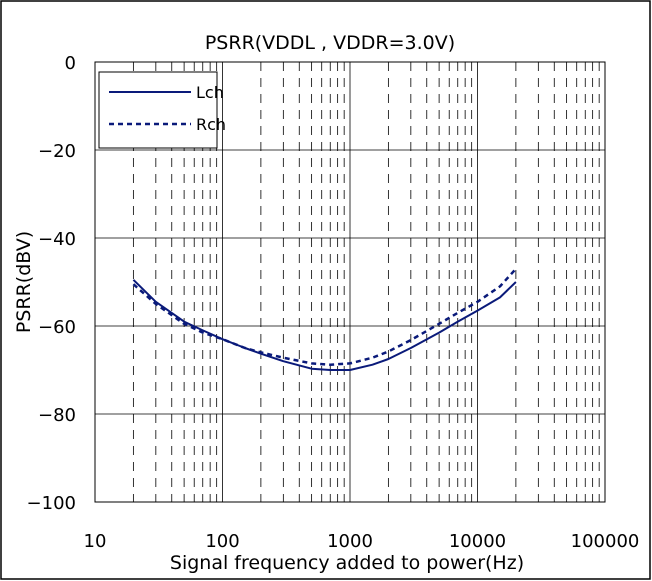 Image resolution: width=652 pixels, height=581 pixels. I want to click on series-line-lch, so click(324, 325).